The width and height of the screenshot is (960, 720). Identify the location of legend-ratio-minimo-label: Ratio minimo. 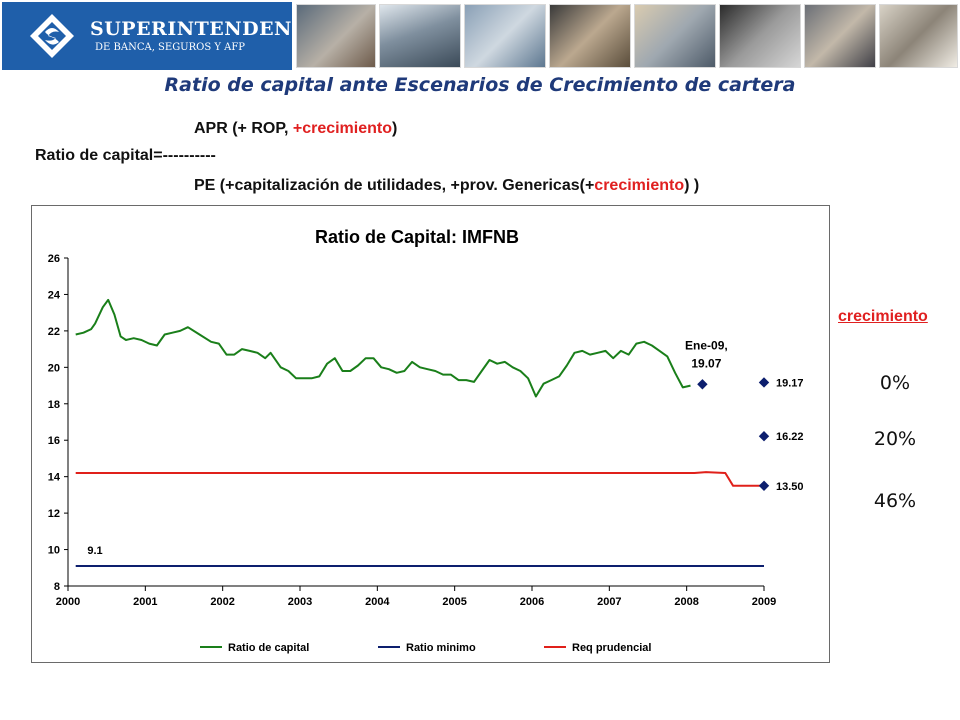
(441, 648).